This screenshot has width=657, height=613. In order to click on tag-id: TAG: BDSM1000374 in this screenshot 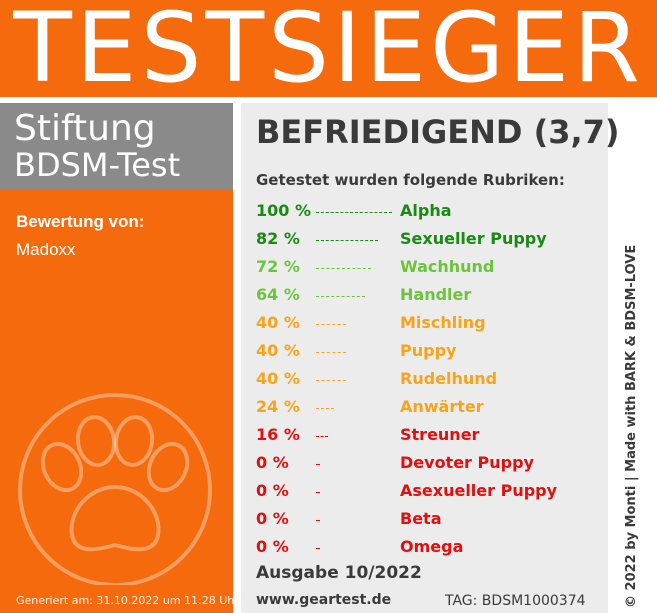, I will do `click(515, 601)`.